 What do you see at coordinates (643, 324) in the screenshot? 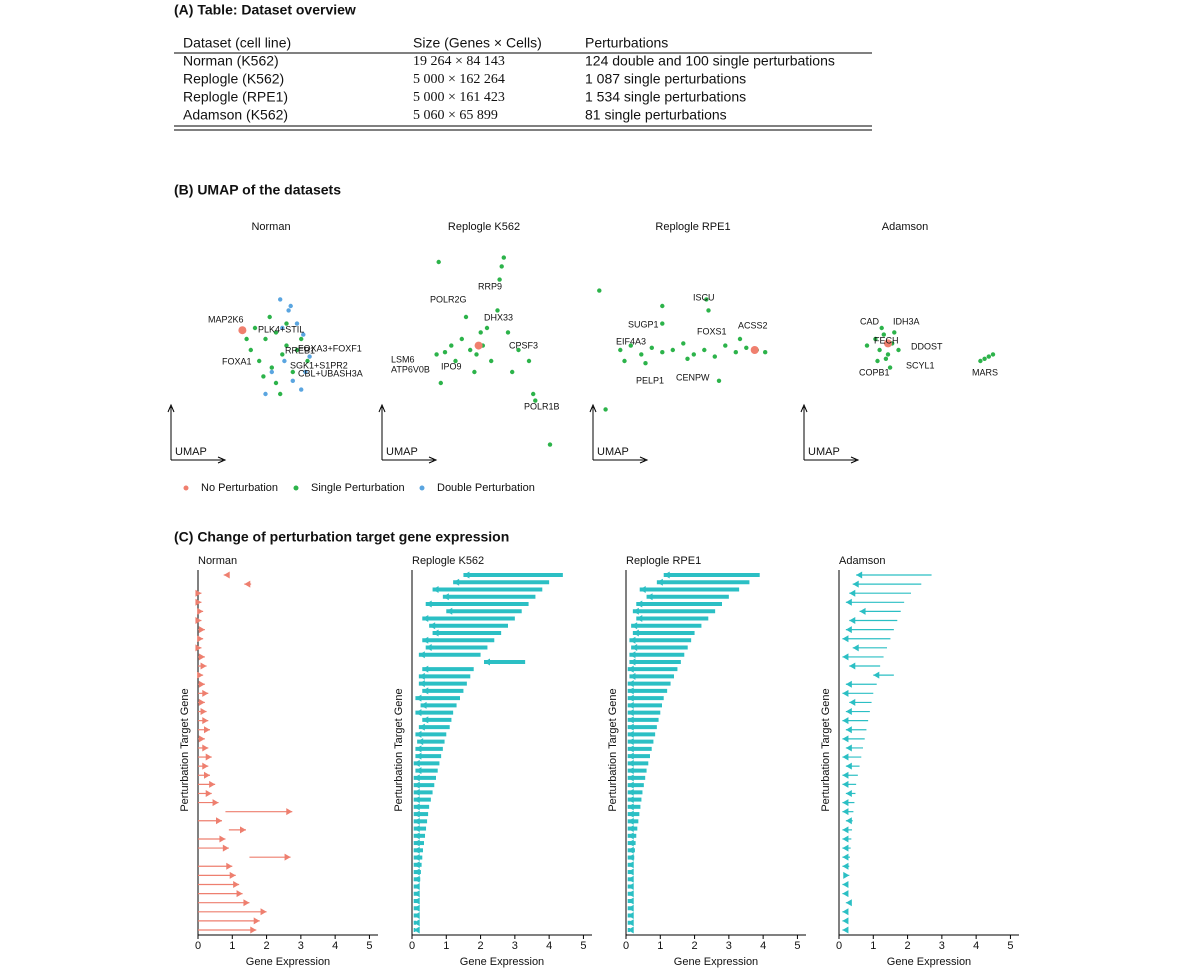
I see `gene-label: SUGP1` at bounding box center [643, 324].